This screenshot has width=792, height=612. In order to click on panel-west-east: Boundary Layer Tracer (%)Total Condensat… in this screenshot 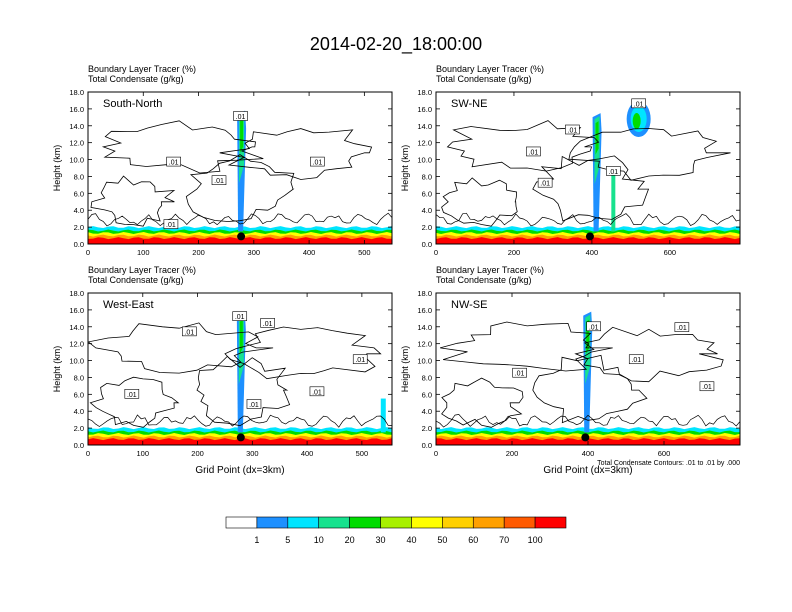, I will do `click(222, 370)`.